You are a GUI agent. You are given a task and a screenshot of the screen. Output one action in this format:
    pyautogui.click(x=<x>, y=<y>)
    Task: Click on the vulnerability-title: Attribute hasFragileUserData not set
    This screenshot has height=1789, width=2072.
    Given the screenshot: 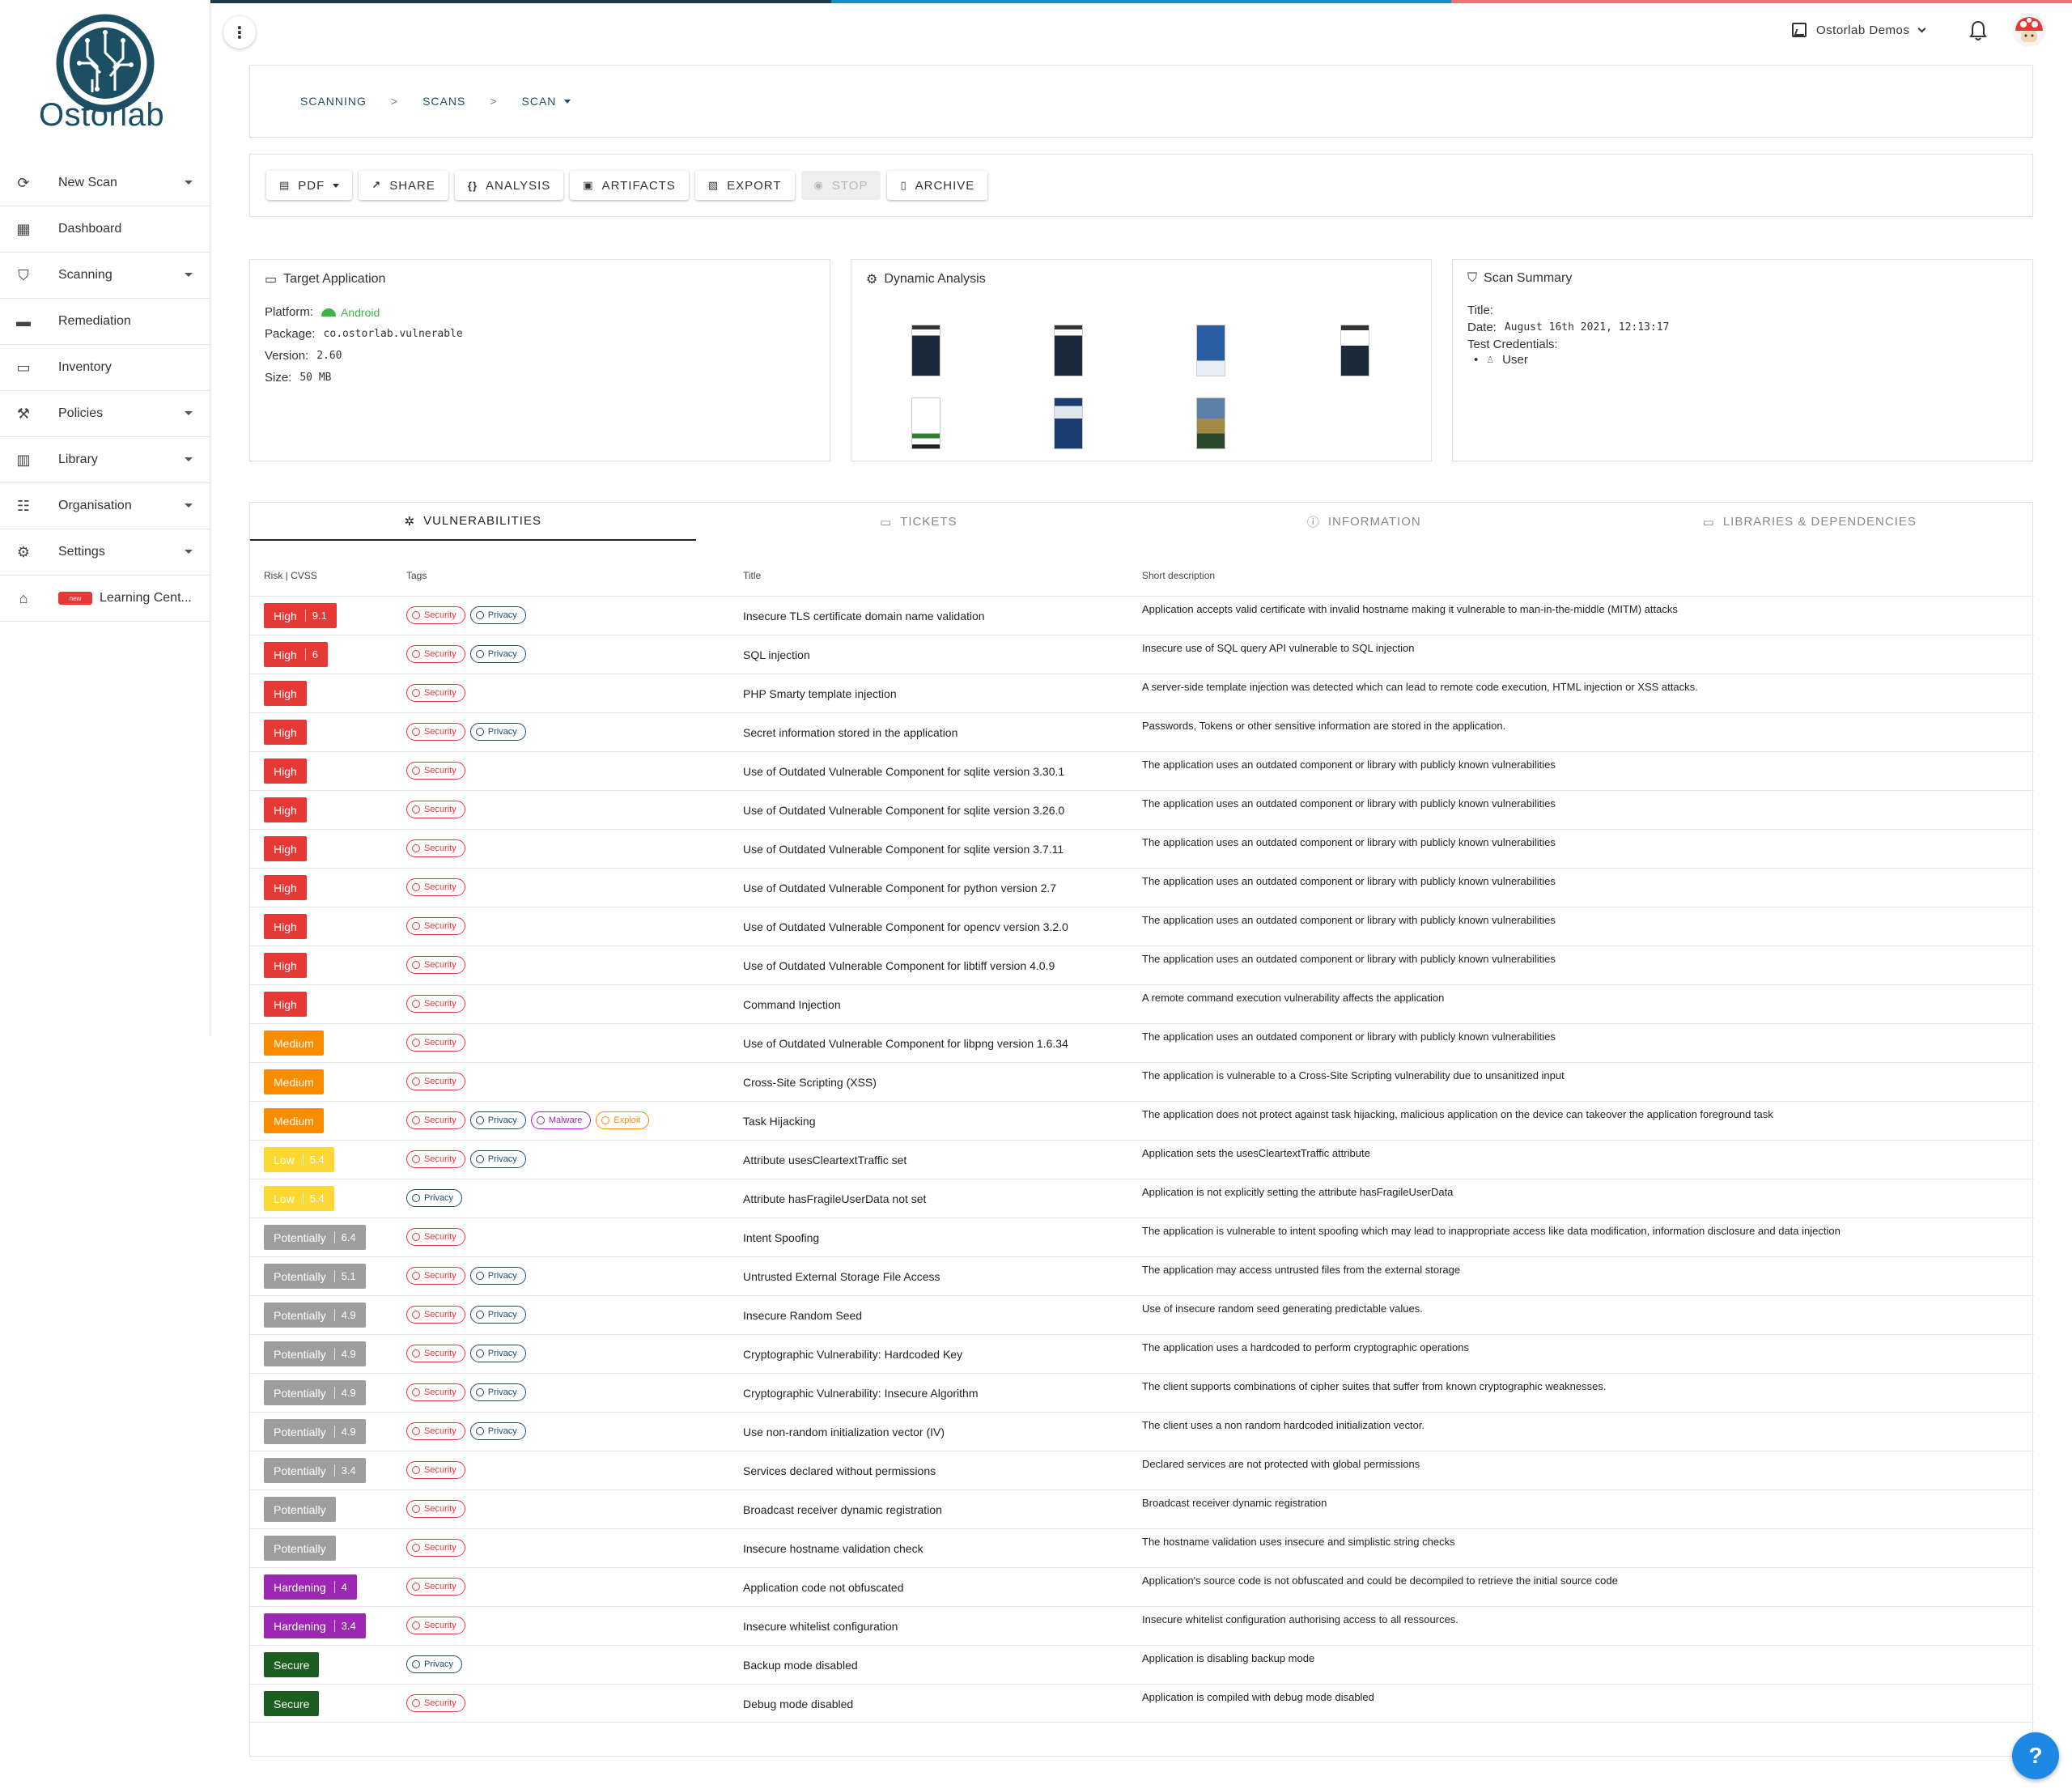 What is the action you would take?
    pyautogui.click(x=835, y=1198)
    